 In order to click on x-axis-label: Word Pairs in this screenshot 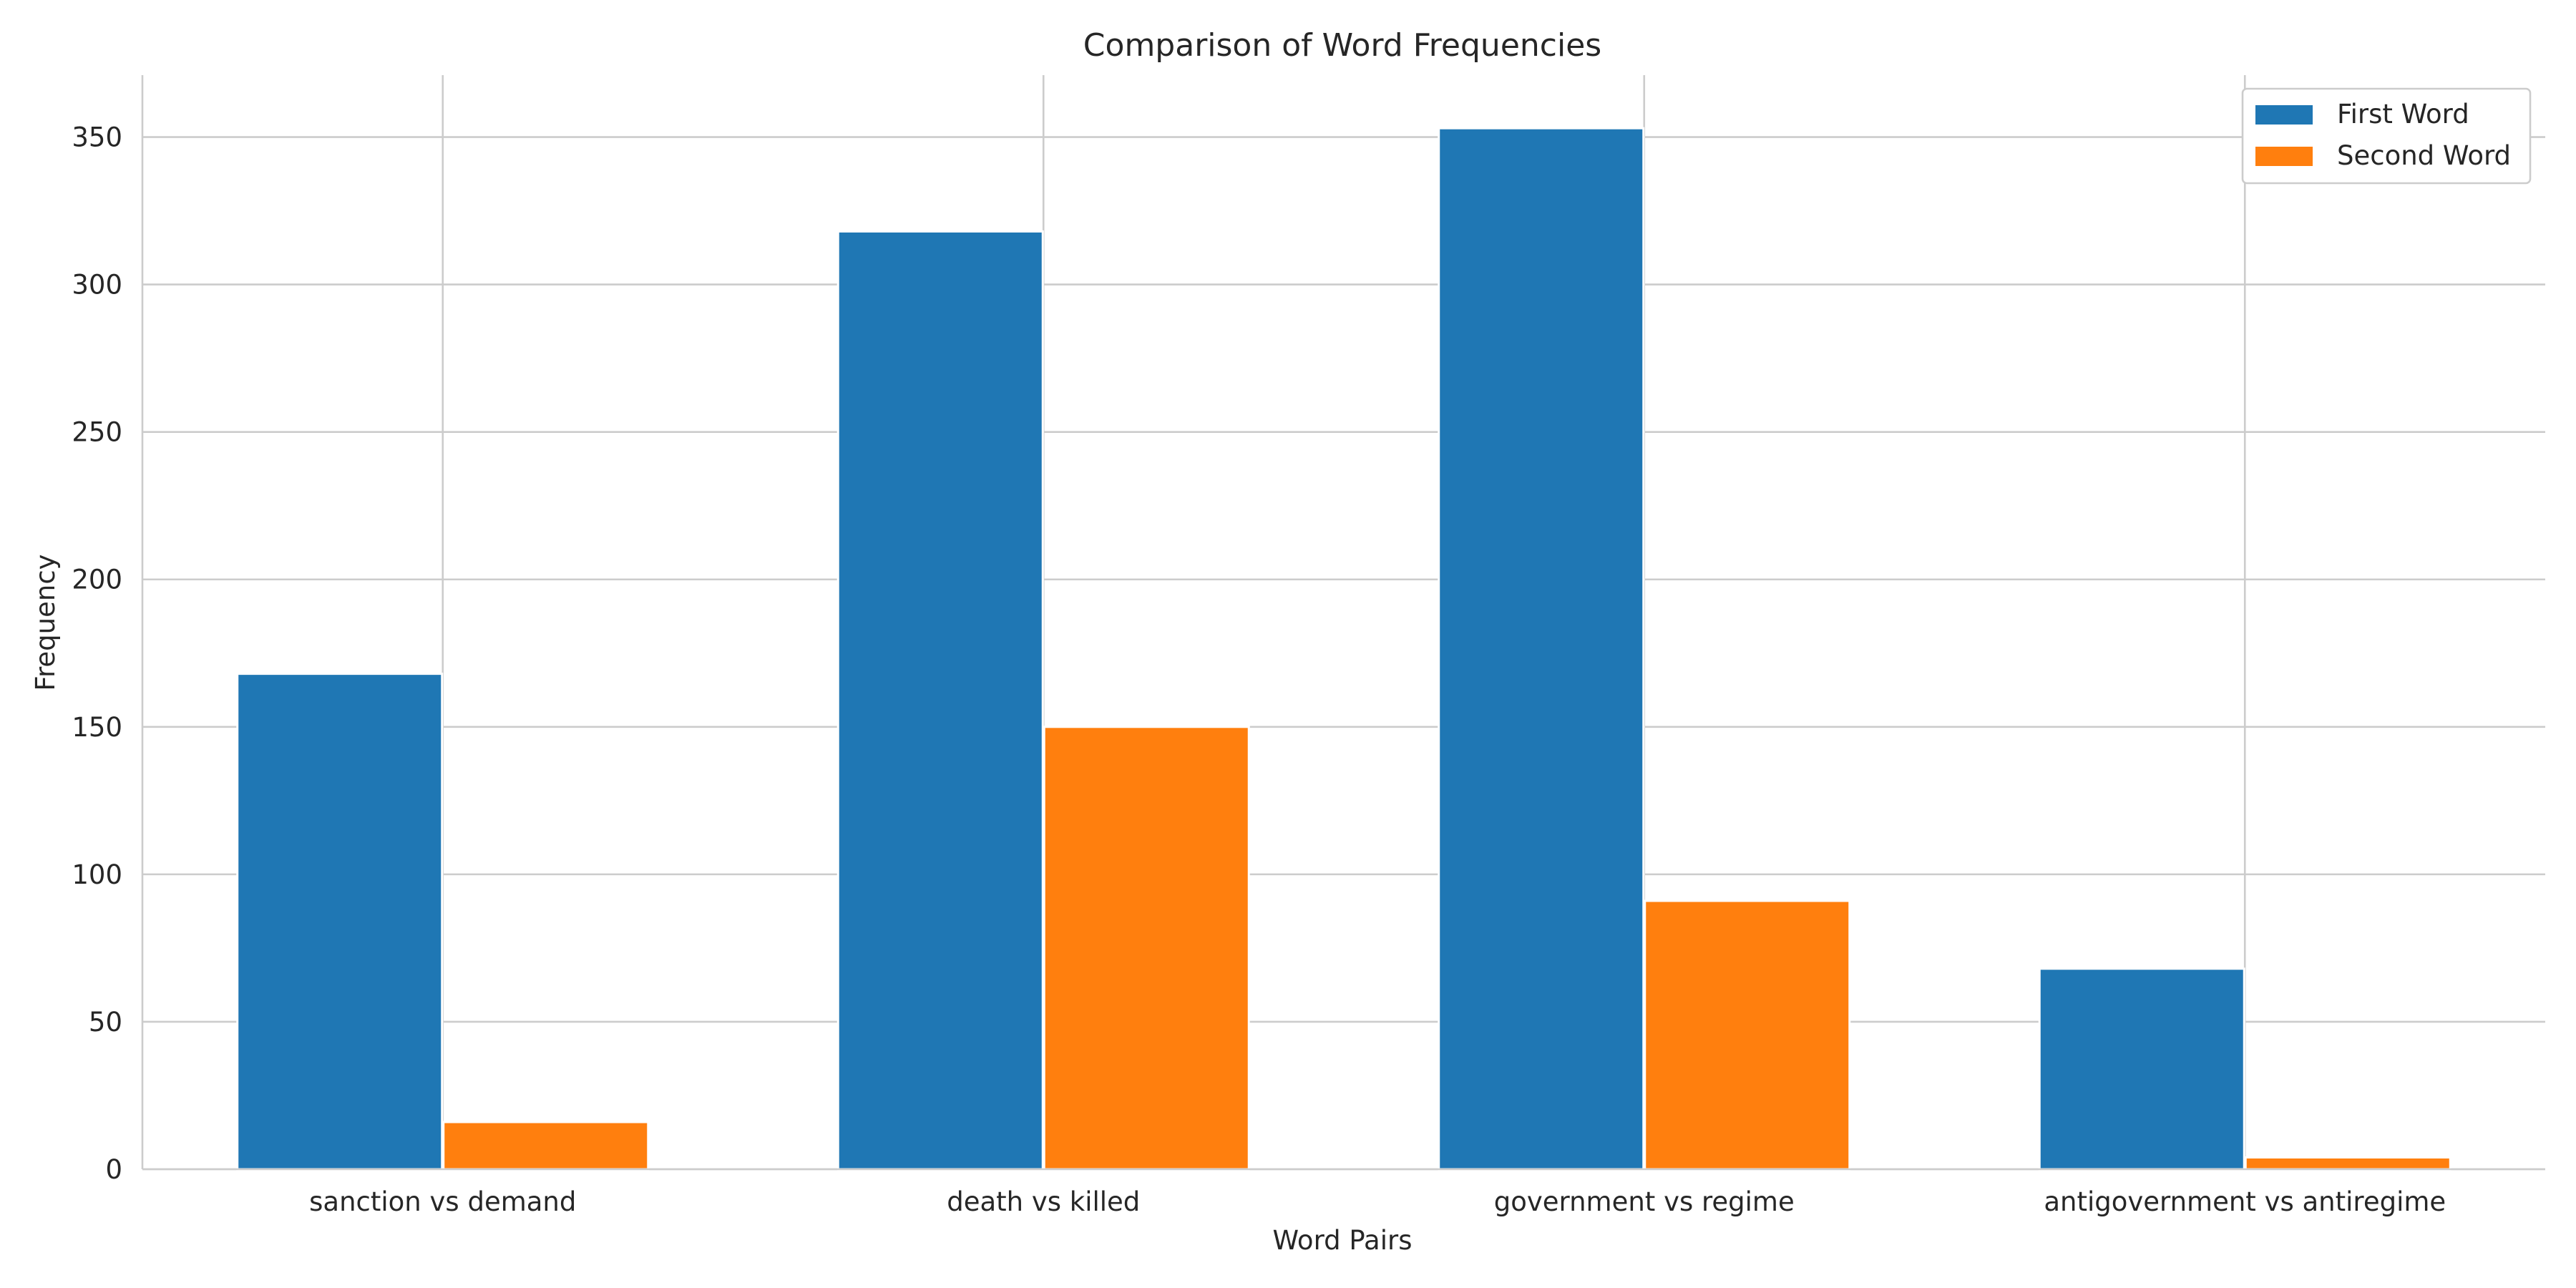, I will do `click(1343, 1240)`.